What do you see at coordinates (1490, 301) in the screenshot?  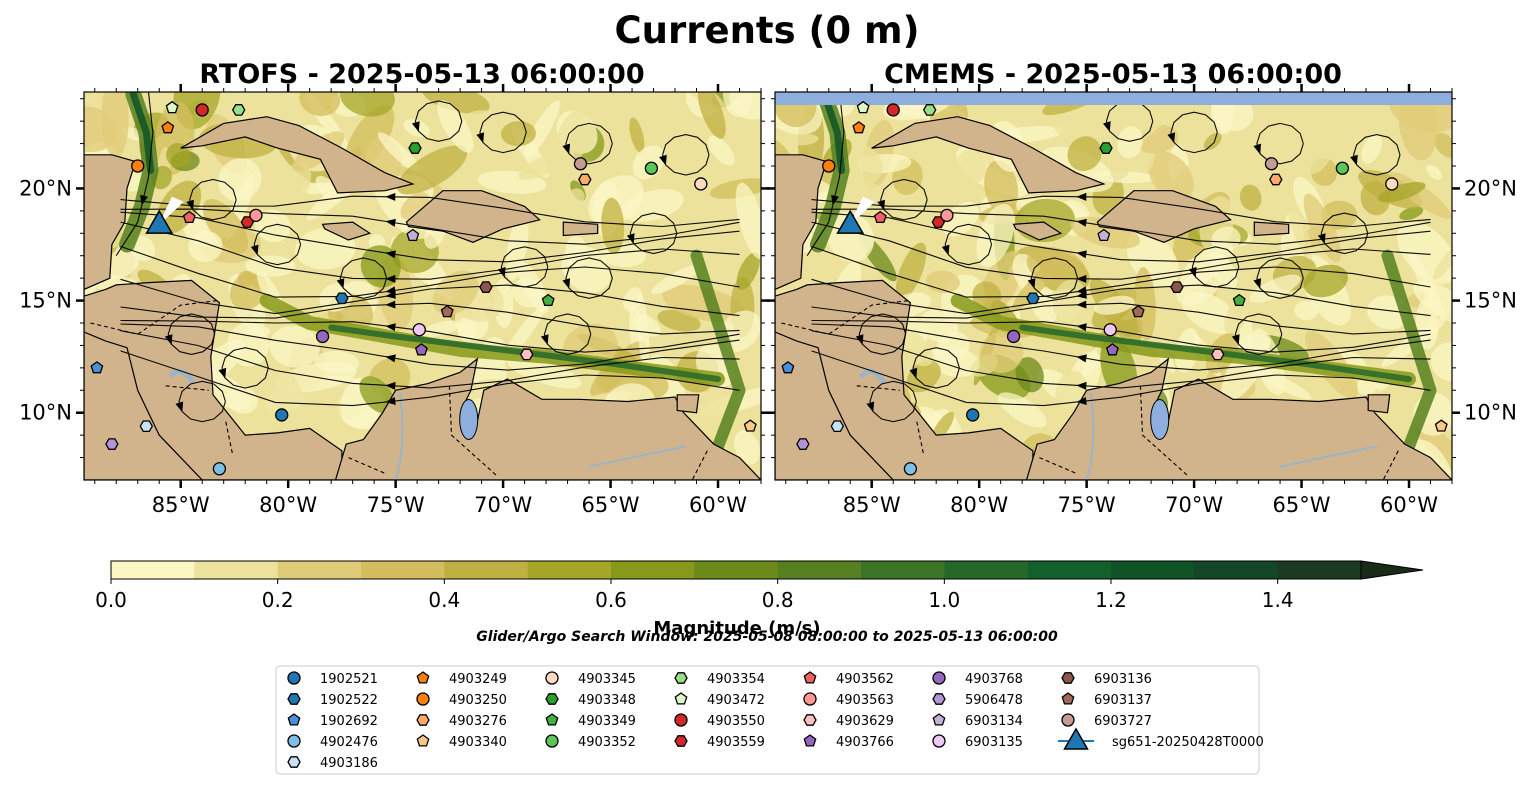 I see `lat-tick-label: 15°N` at bounding box center [1490, 301].